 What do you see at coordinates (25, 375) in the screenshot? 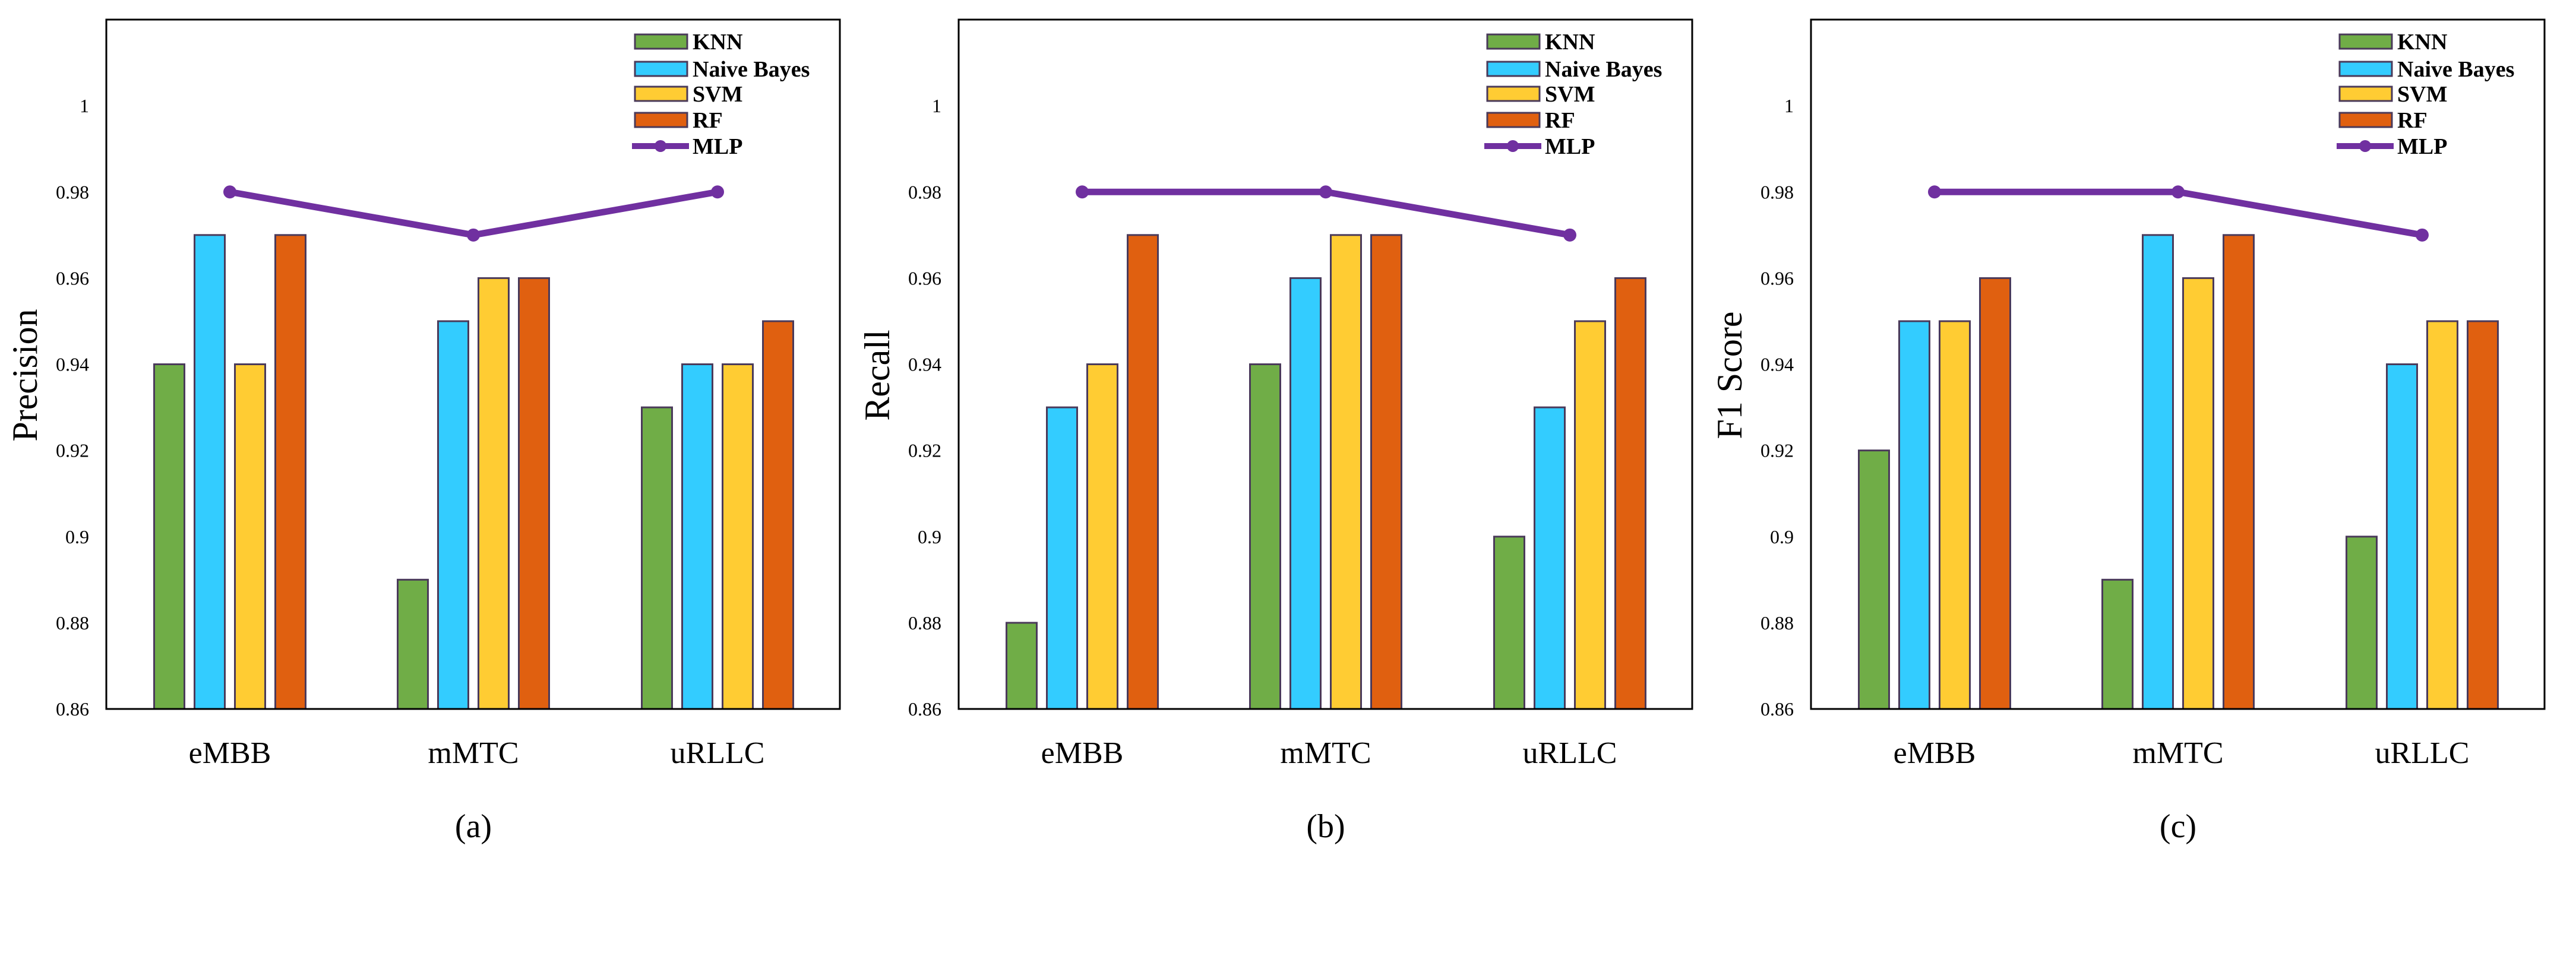
I see `y-axis-label: Precision` at bounding box center [25, 375].